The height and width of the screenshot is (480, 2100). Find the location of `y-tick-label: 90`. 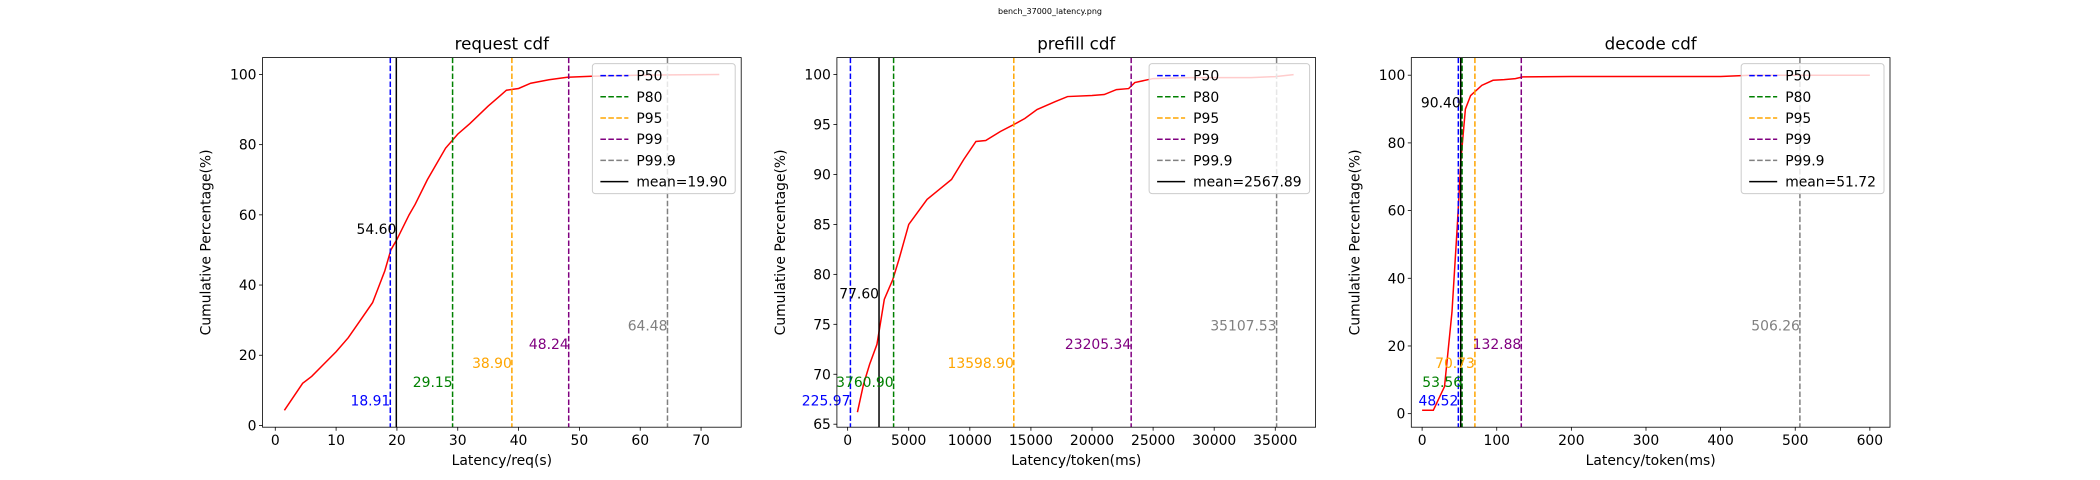

y-tick-label: 90 is located at coordinates (822, 175).